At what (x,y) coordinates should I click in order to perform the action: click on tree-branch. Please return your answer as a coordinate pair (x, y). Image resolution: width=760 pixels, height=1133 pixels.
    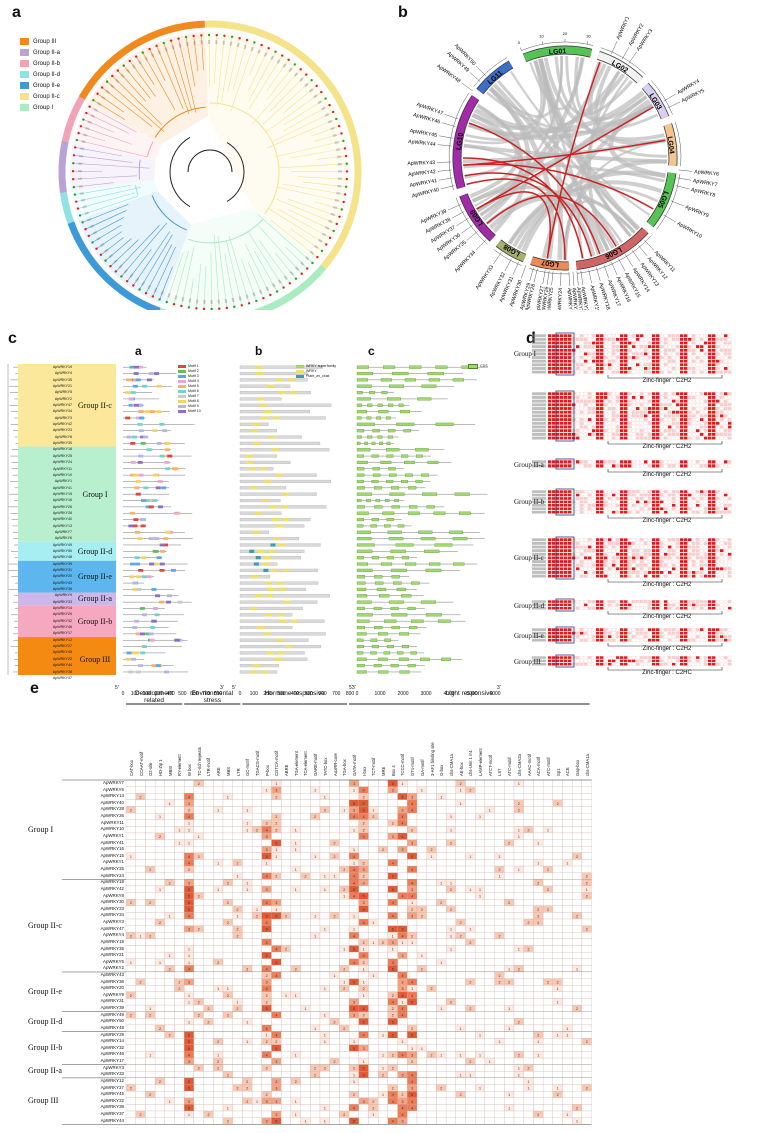
    Looking at the image, I should click on (309, 194).